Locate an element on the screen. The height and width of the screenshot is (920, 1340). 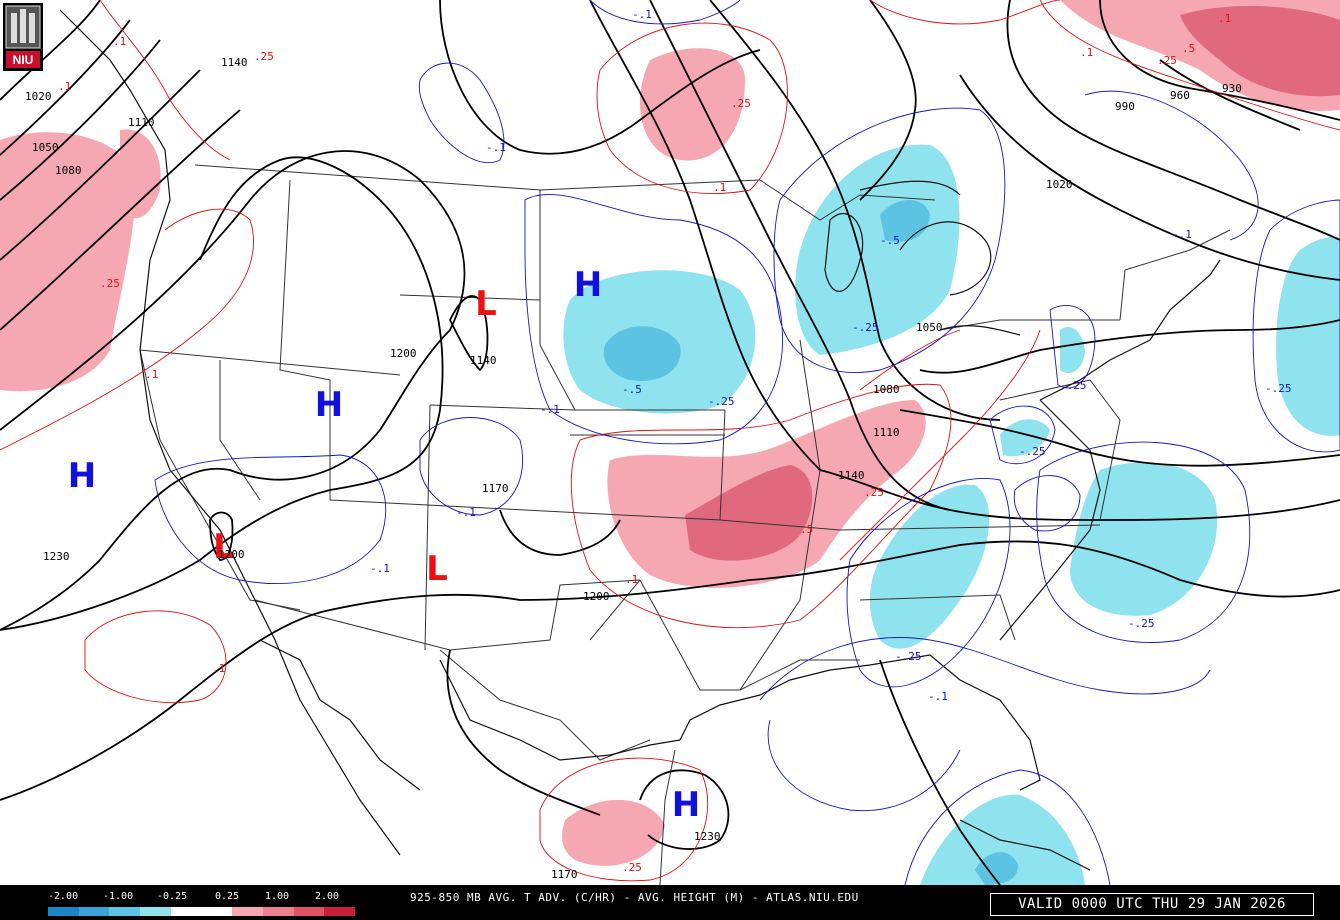
logo-text: NIU is located at coordinates (23, 60).